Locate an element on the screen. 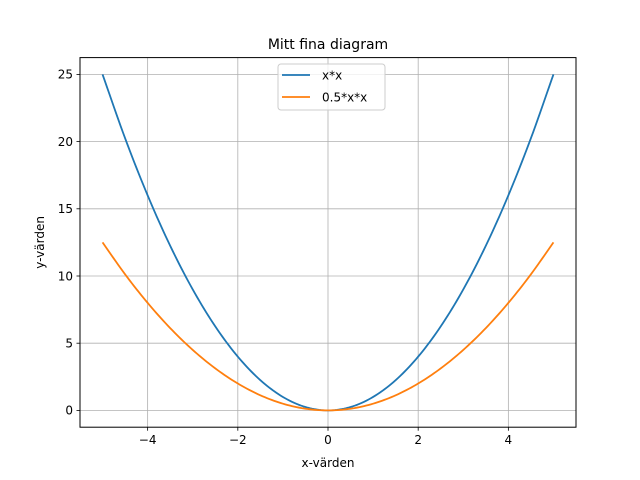 Image resolution: width=640 pixels, height=480 pixels. y-tick-label: 25 is located at coordinates (65, 75).